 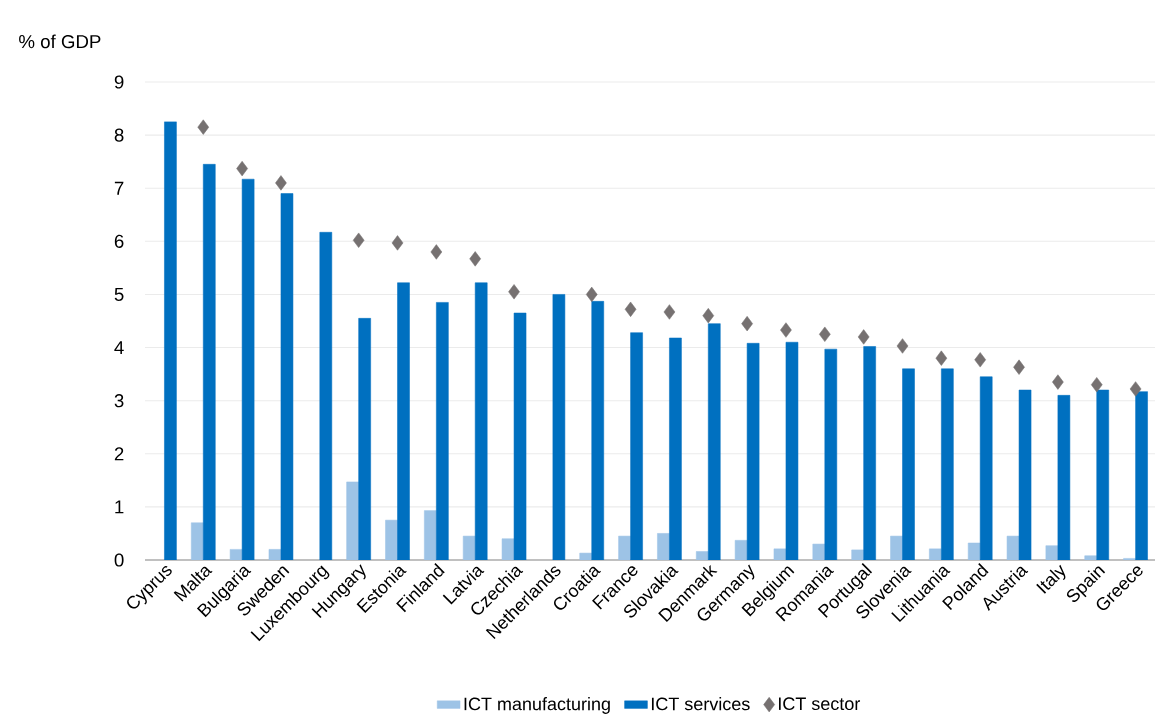 I want to click on y-tick-label: 4, so click(x=119, y=347).